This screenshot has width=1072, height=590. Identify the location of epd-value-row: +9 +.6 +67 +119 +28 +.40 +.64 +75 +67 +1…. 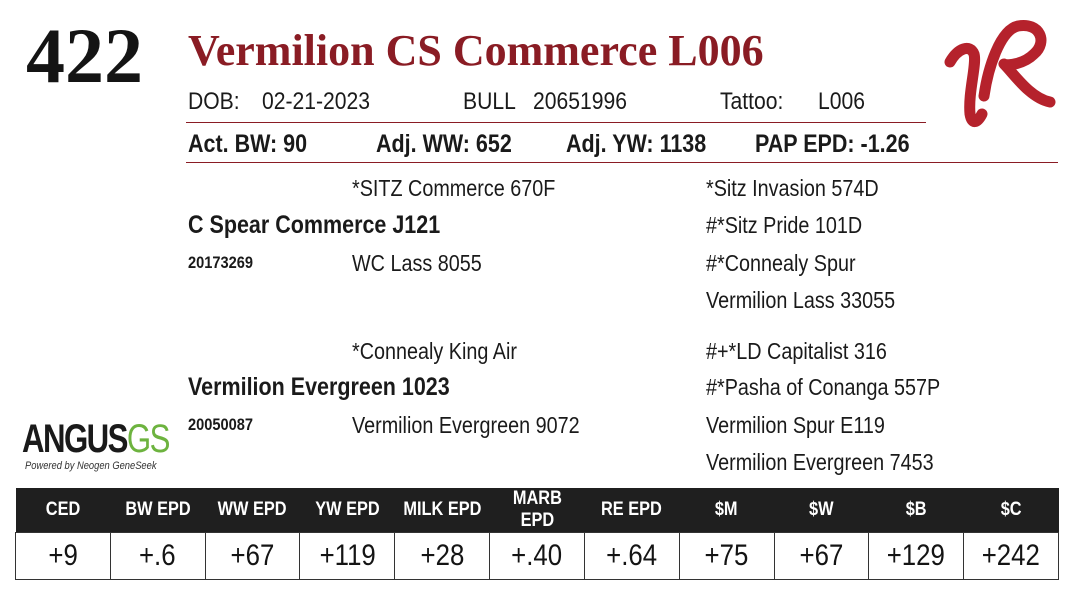
(537, 556).